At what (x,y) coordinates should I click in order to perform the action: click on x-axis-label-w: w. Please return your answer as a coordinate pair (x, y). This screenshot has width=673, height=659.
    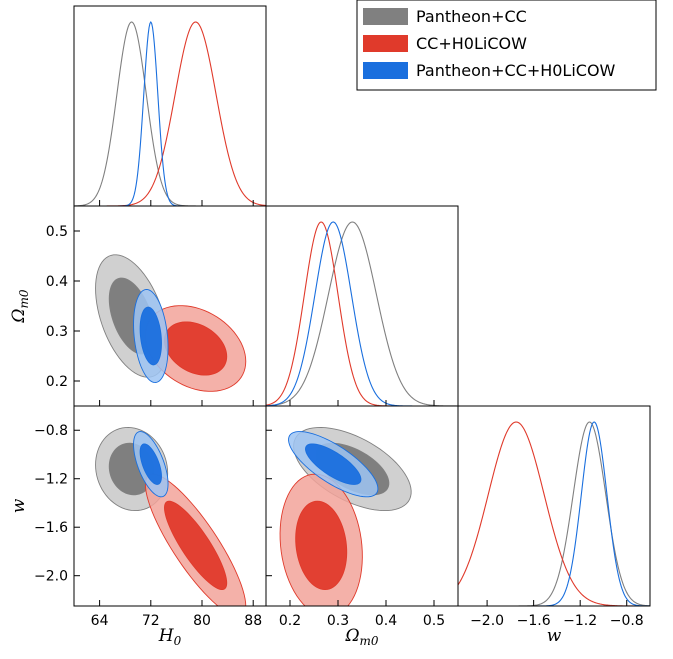
    Looking at the image, I should click on (554, 636).